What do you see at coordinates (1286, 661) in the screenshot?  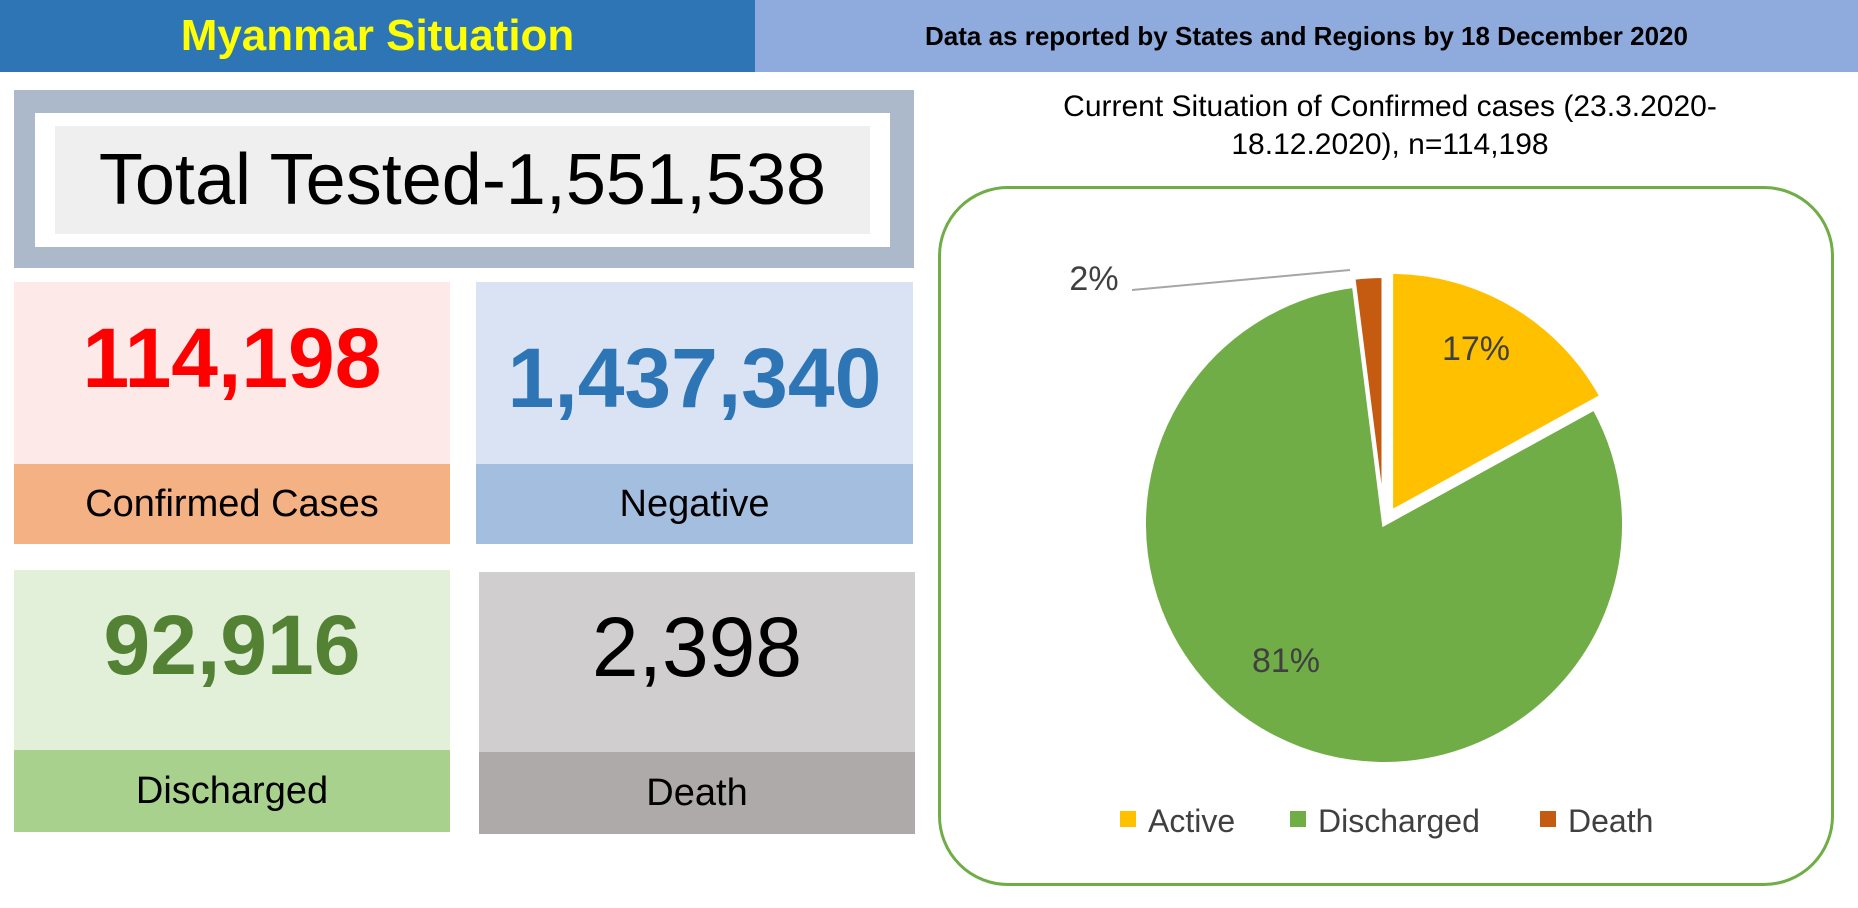 I see `data-label-discharged: 81%` at bounding box center [1286, 661].